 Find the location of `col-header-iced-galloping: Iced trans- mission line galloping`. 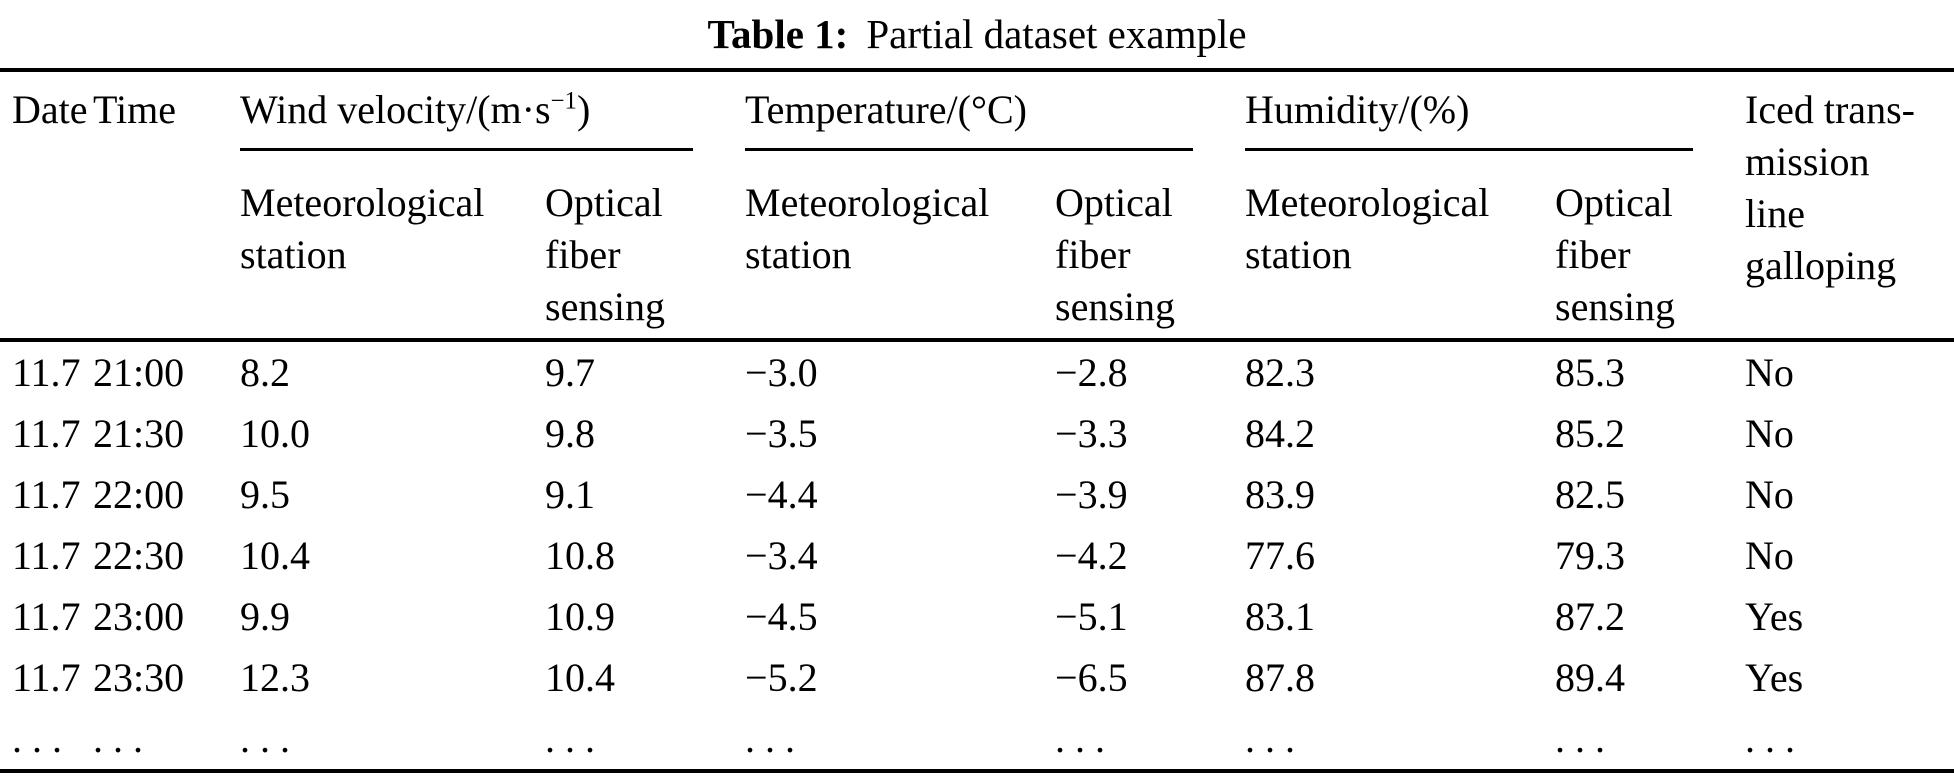

col-header-iced-galloping: Iced trans- mission line galloping is located at coordinates (1849, 206).